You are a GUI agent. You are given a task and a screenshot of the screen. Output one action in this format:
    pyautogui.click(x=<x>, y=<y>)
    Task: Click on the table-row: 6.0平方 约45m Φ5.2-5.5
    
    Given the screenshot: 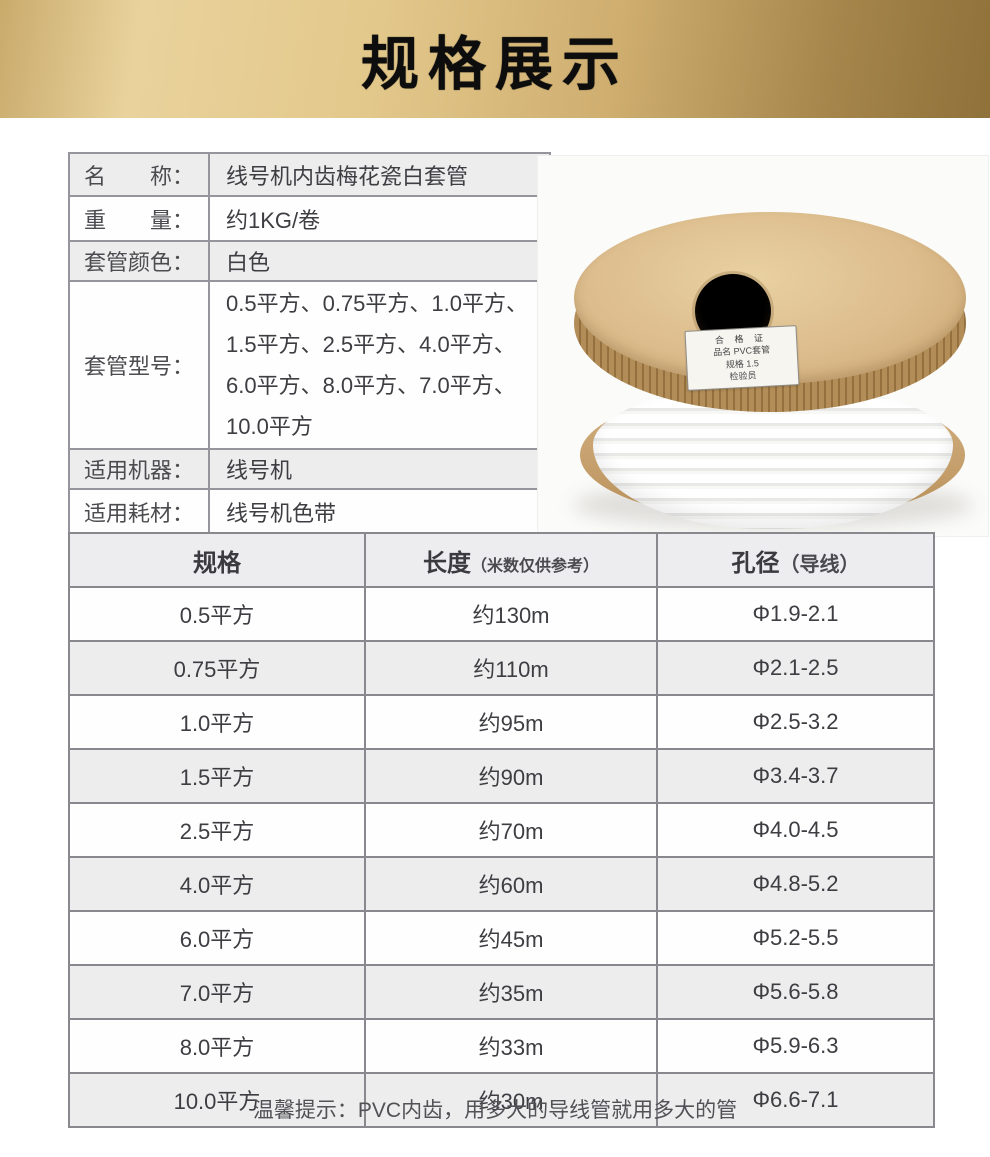 What is the action you would take?
    pyautogui.click(x=501, y=938)
    